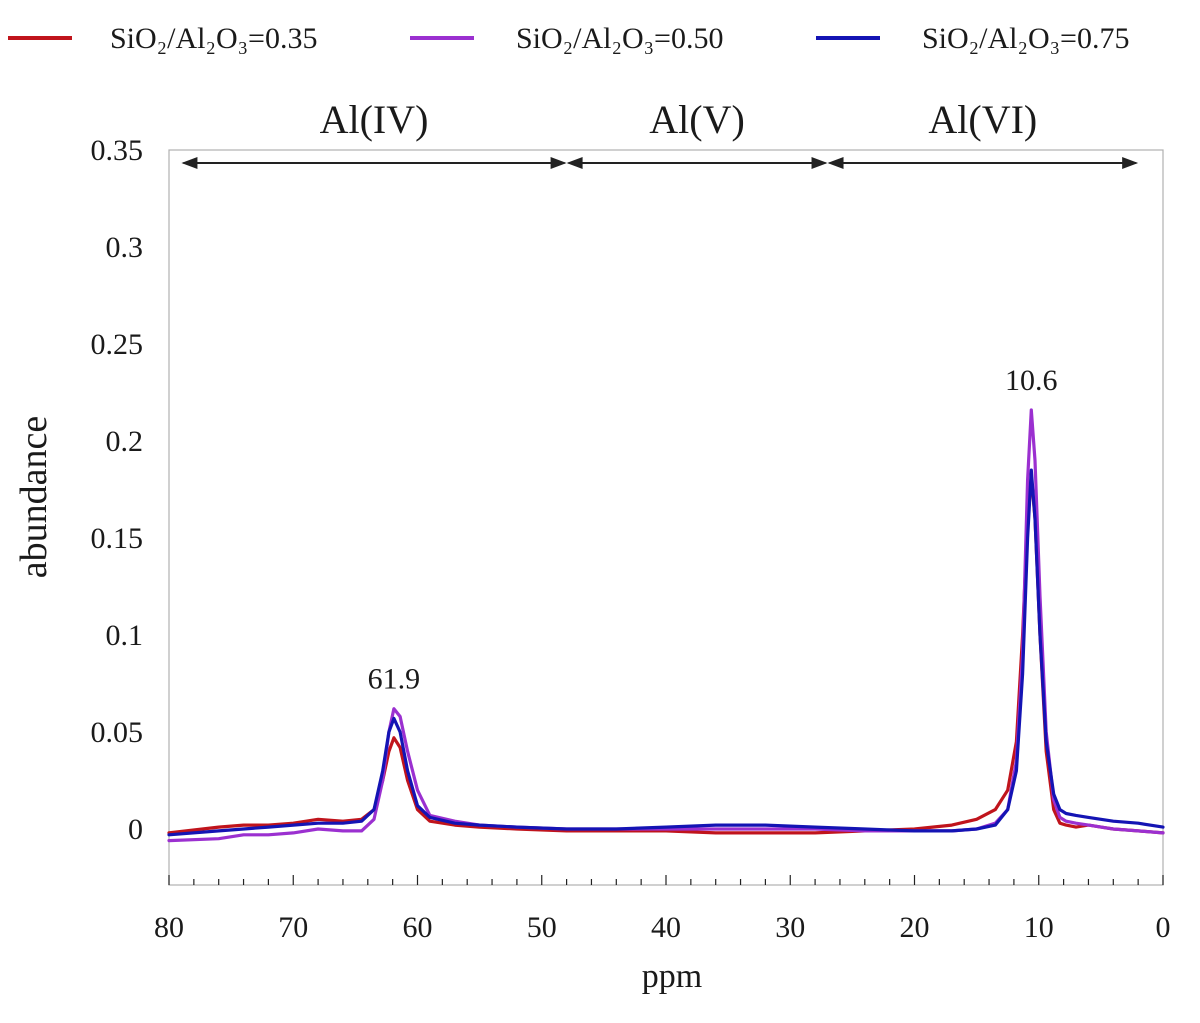 This screenshot has height=1023, width=1200. Describe the element at coordinates (169, 927) in the screenshot. I see `x-tick-label: 80` at that location.